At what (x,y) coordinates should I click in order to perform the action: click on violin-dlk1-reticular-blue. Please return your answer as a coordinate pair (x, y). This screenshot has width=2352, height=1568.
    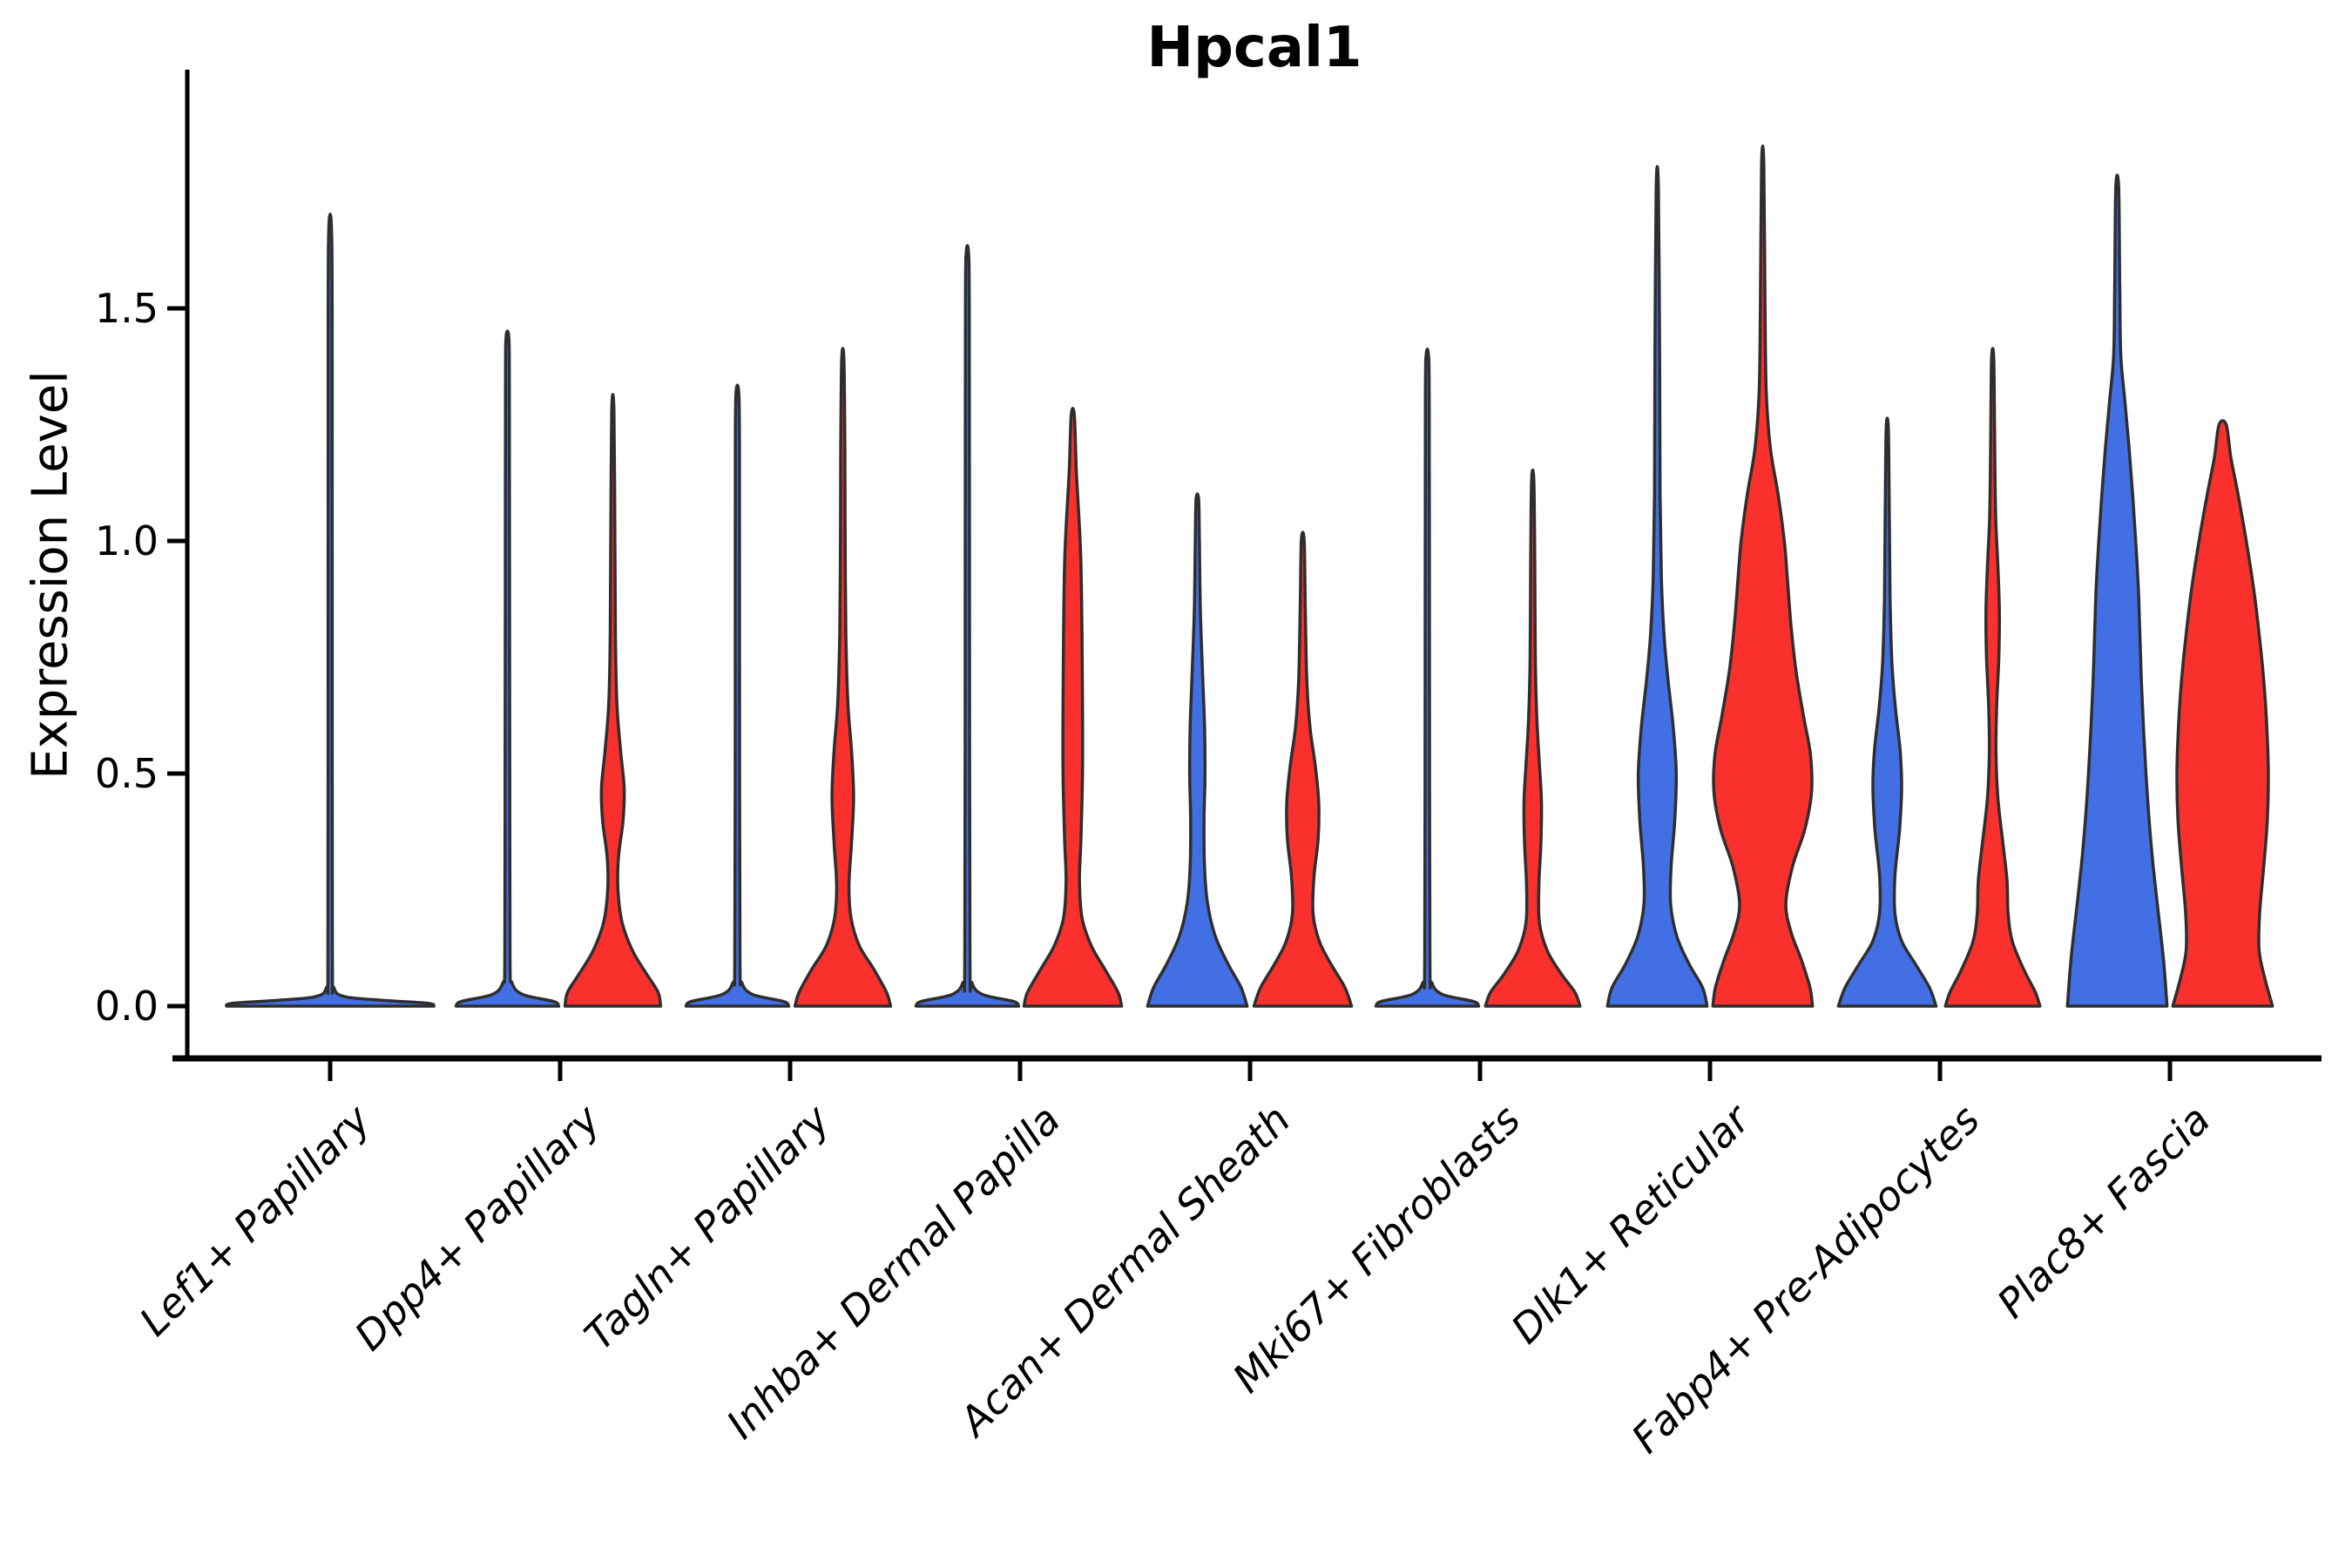
    Looking at the image, I should click on (1657, 586).